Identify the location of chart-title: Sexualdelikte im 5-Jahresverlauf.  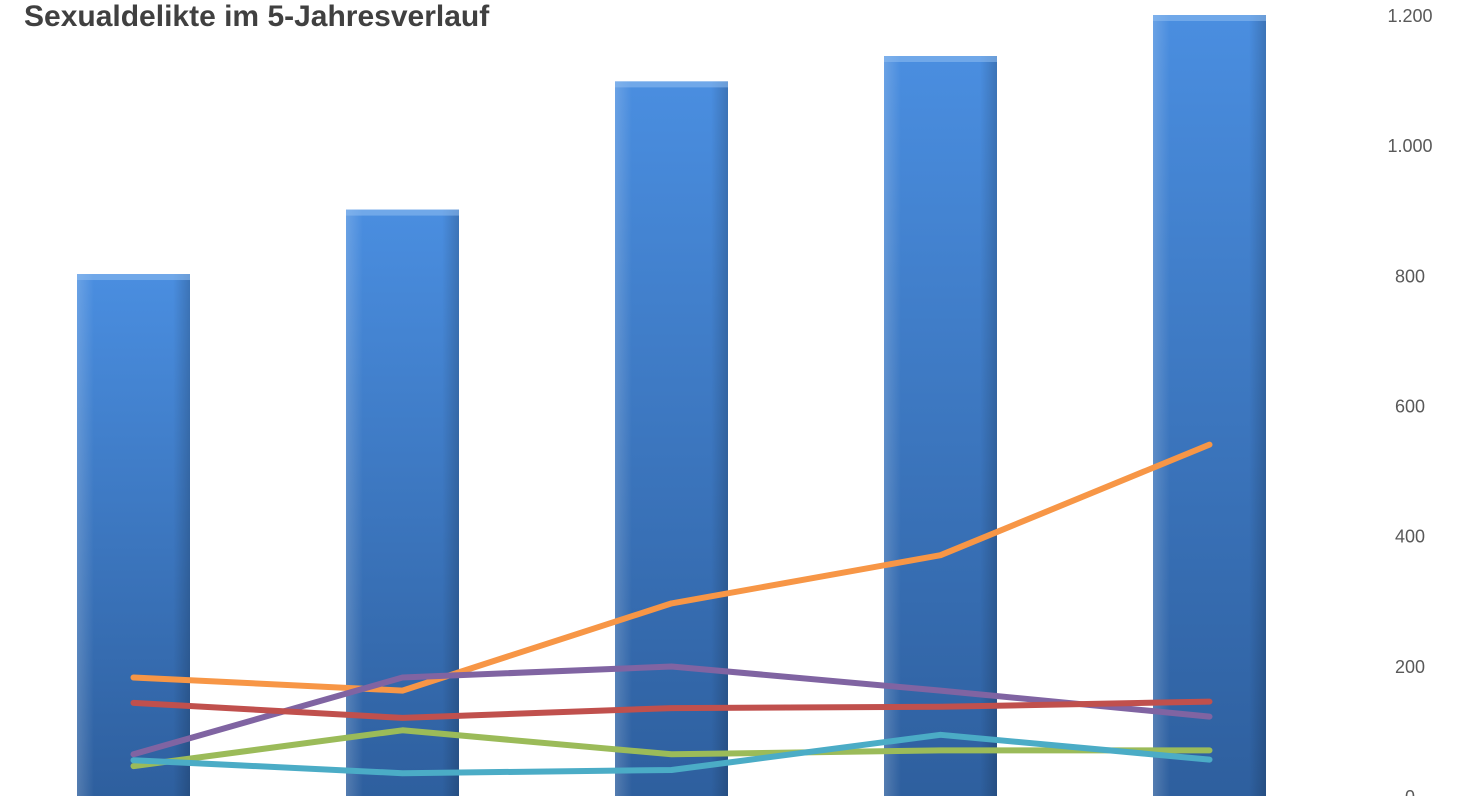
(257, 16).